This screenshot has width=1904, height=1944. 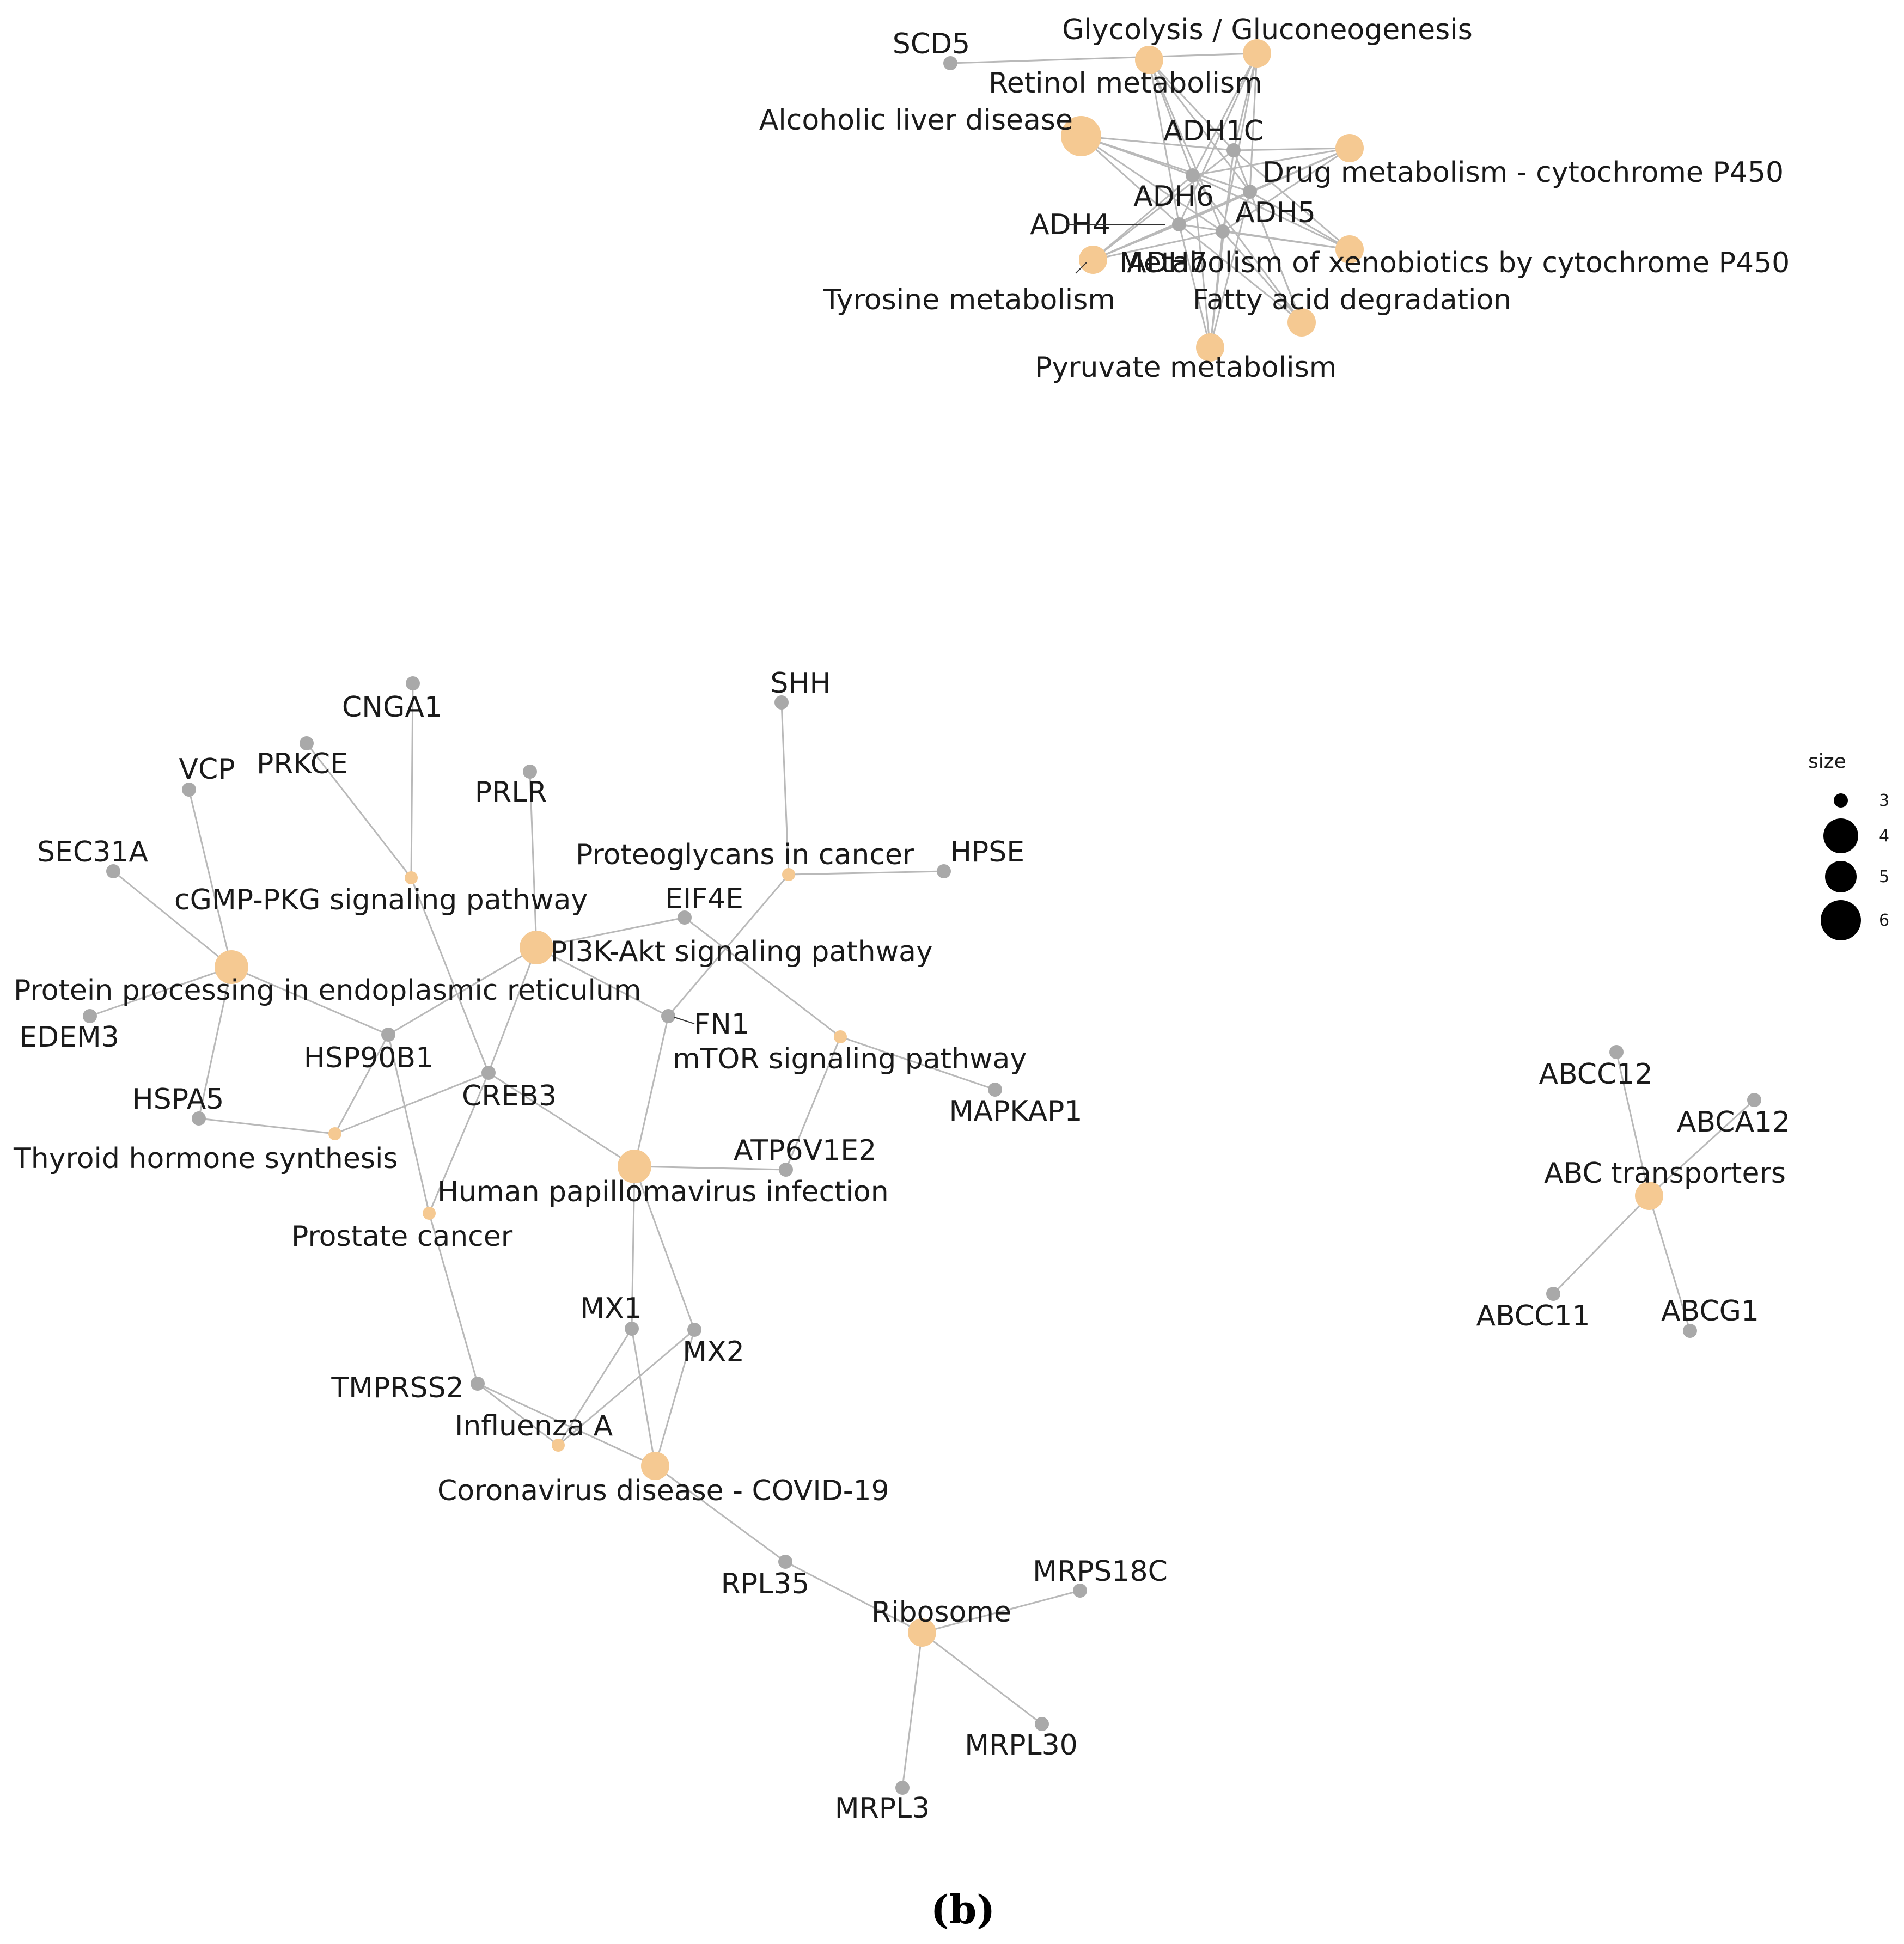 I want to click on edge-prkce-cgmp, so click(x=359, y=810).